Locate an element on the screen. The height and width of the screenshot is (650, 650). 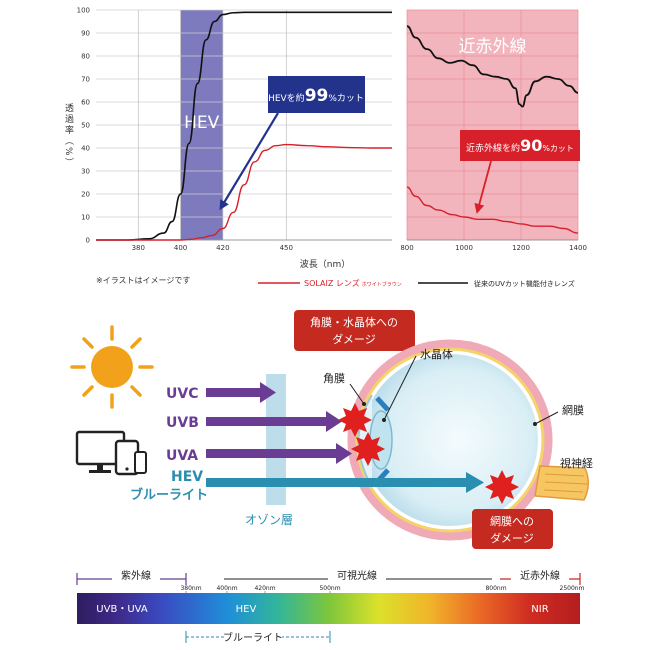
chart1-x-tick-labels: 380 400 420 450 is located at coordinates (212, 248).